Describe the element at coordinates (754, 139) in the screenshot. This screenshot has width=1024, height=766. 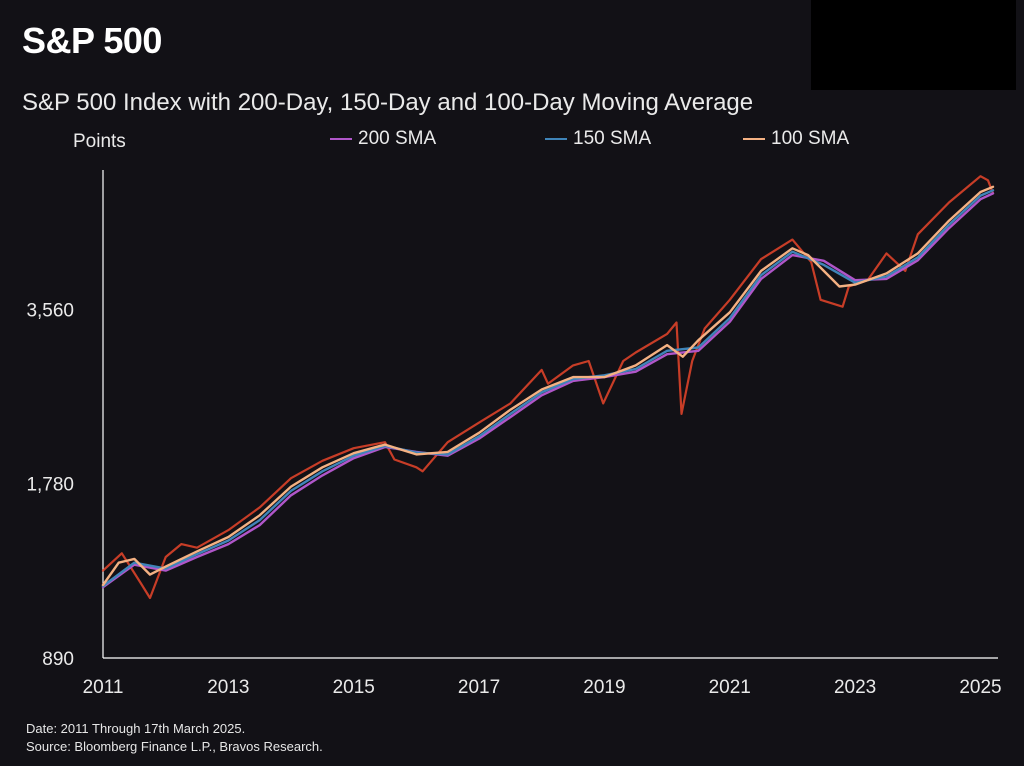
I see `legend-swatch-100-sma` at that location.